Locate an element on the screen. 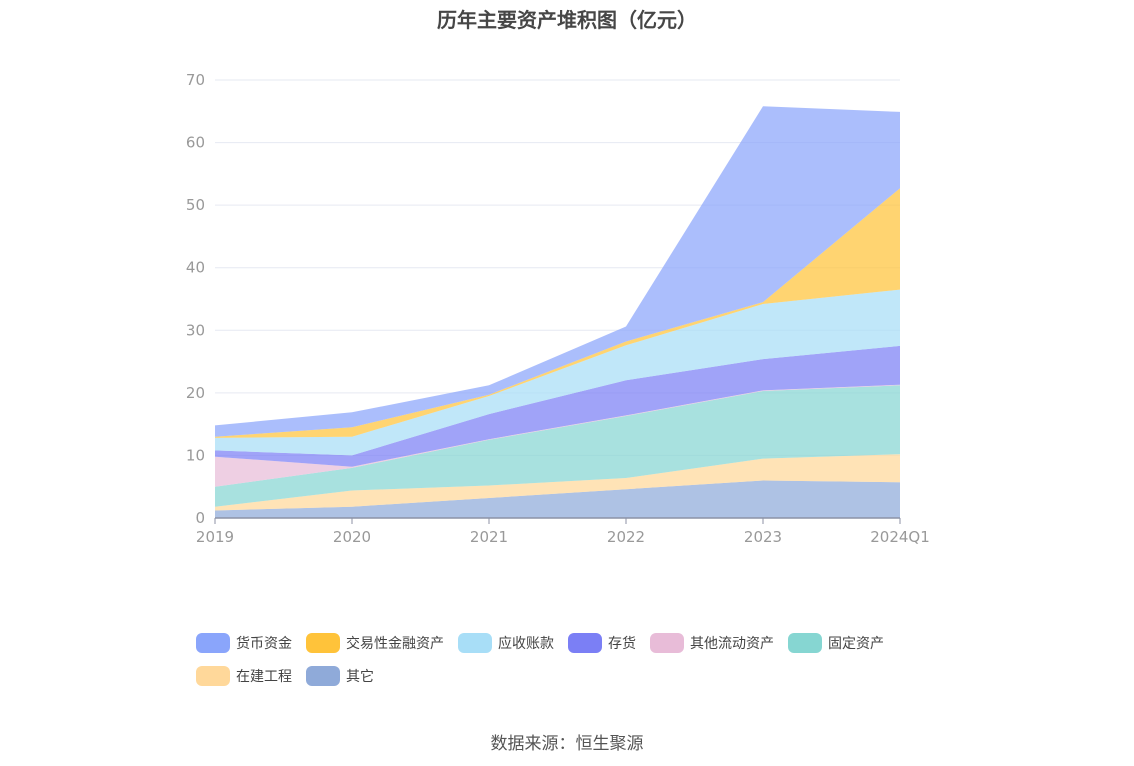 The height and width of the screenshot is (766, 1134). legend-row-2: 在建工程 其它 is located at coordinates (576, 676).